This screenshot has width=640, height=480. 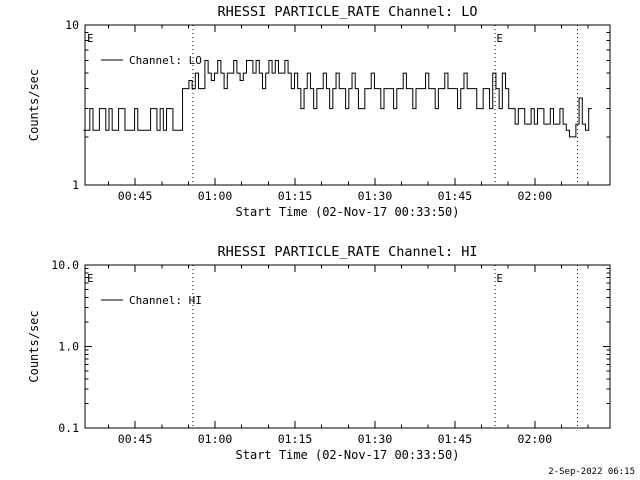 I want to click on y-tick-label: 10, so click(x=72, y=25).